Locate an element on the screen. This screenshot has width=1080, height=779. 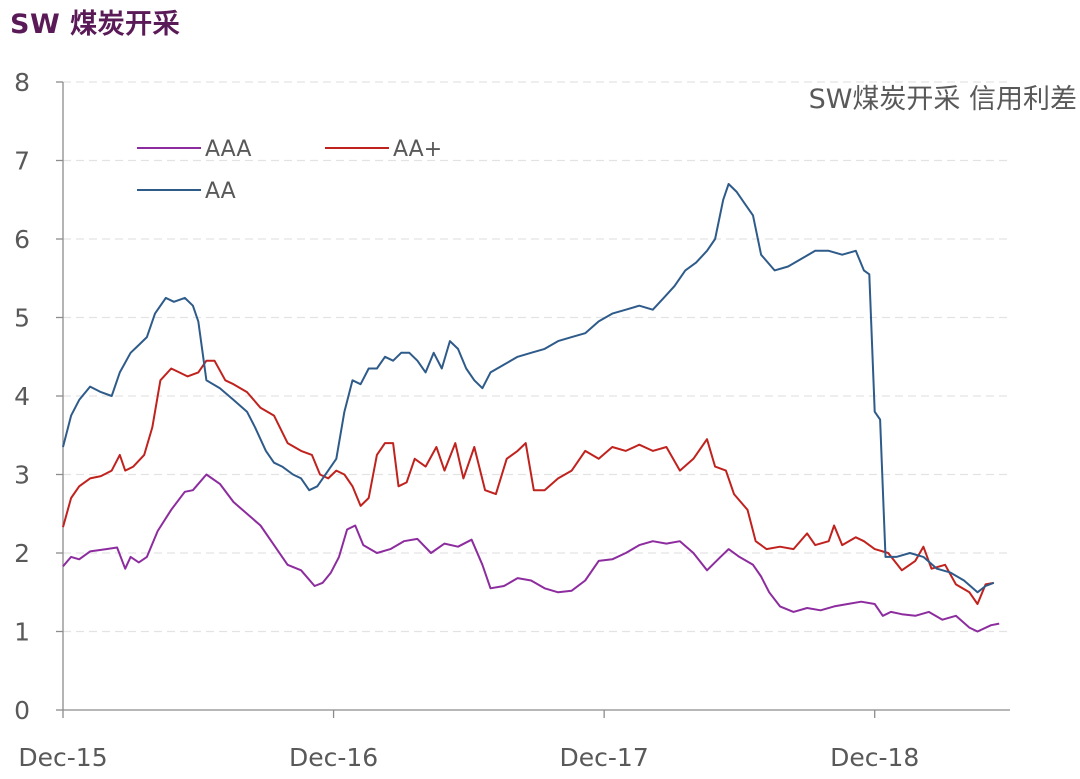
y-tick-label: 1 is located at coordinates (22, 632).